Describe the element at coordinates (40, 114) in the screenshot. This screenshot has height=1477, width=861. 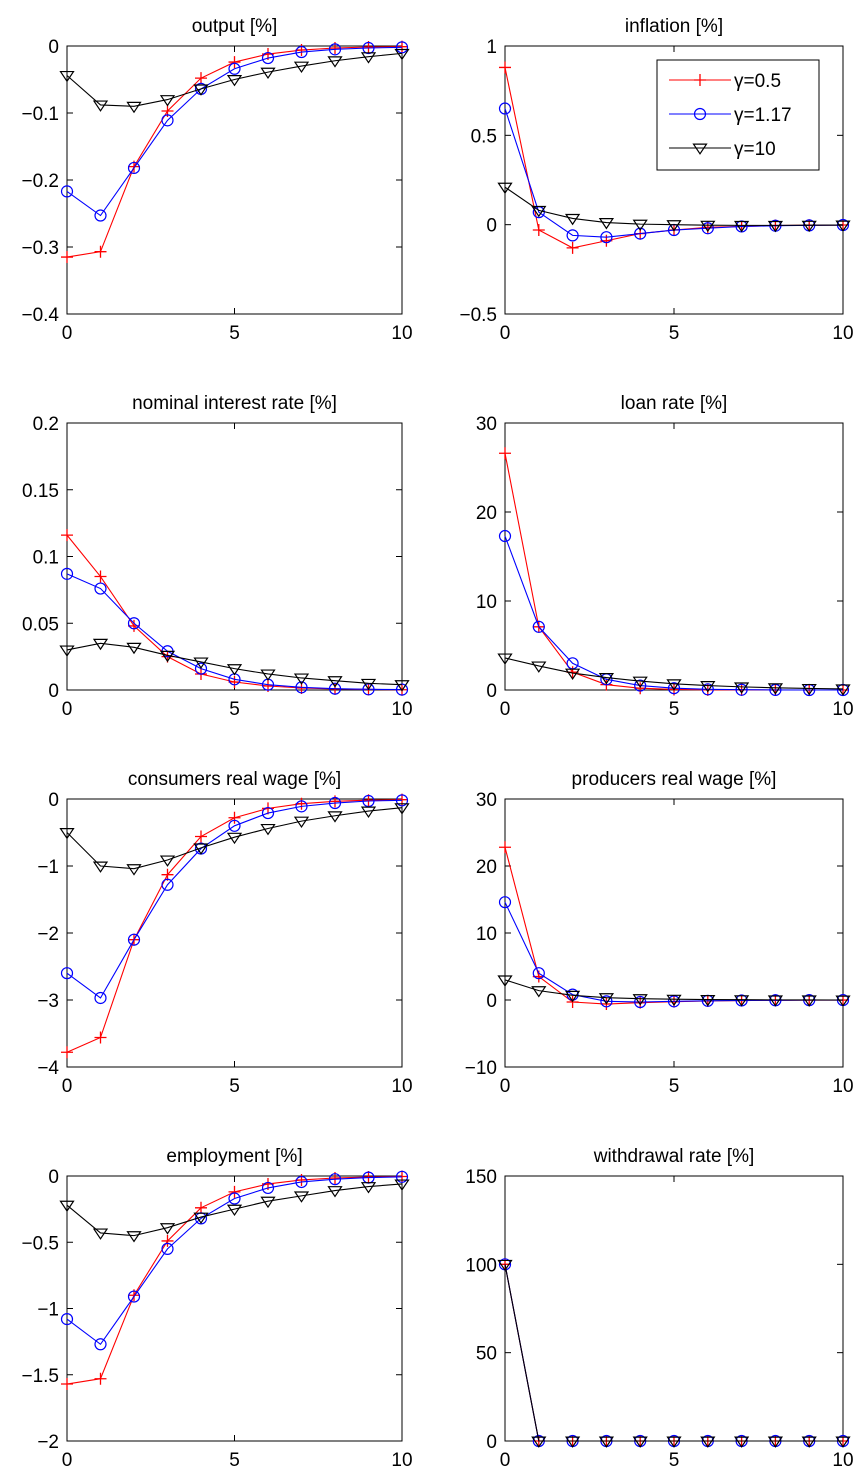
I see `y-tick-label: −0.1` at that location.